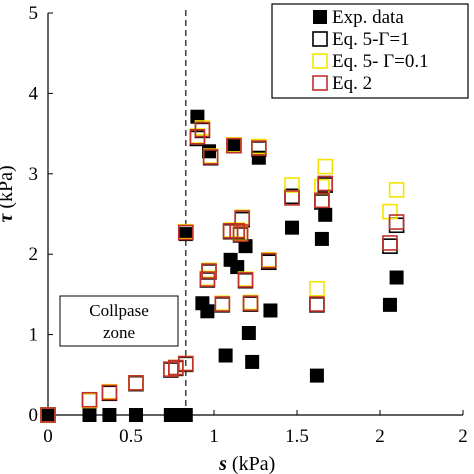 The image size is (474, 474). What do you see at coordinates (8, 193) in the screenshot?
I see `y-axis-title: τ (kPa)` at bounding box center [8, 193].